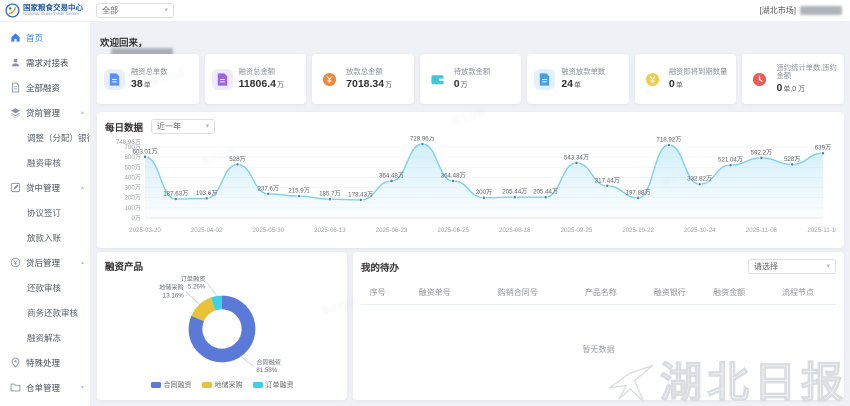  I want to click on sidebar-item-label: 商务还款审核, so click(53, 312).